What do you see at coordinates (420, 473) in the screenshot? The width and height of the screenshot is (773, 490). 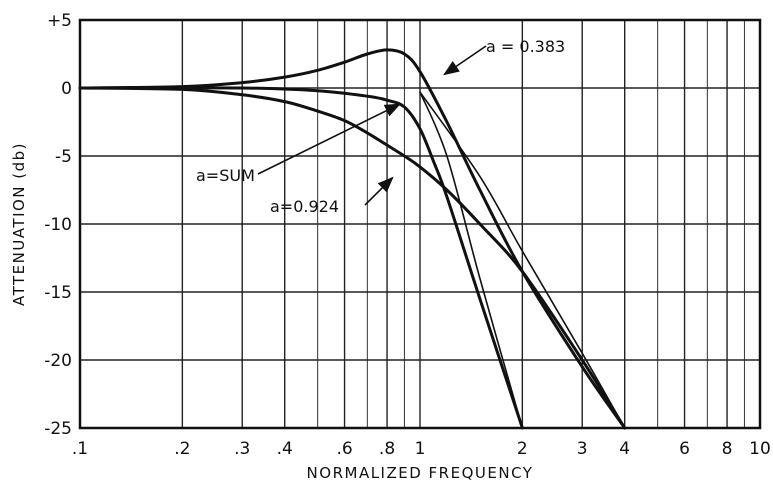 I see `x-axis-title: NORMALIZED FREQUENCY` at bounding box center [420, 473].